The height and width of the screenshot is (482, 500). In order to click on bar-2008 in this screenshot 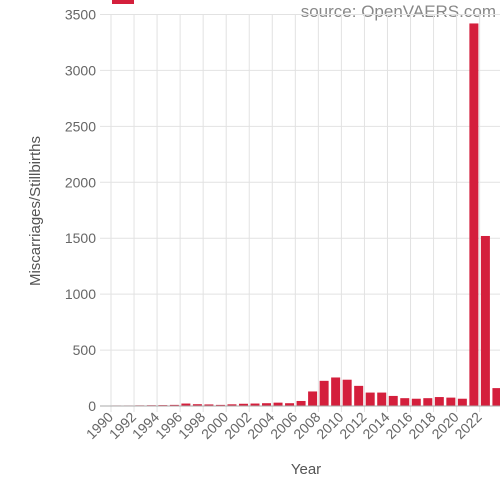, I will do `click(324, 393)`.